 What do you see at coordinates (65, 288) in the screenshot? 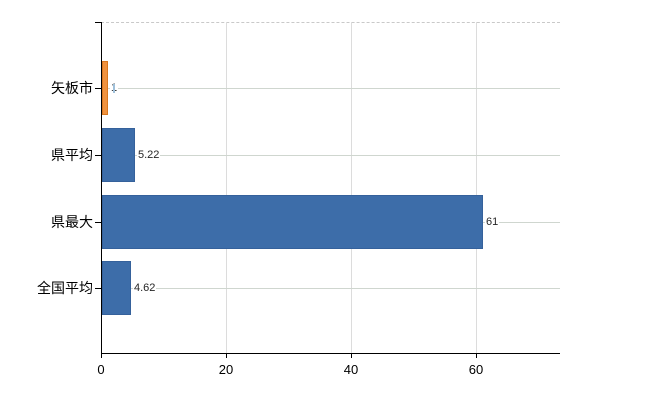
I see `category-label: 全国平均` at bounding box center [65, 288].